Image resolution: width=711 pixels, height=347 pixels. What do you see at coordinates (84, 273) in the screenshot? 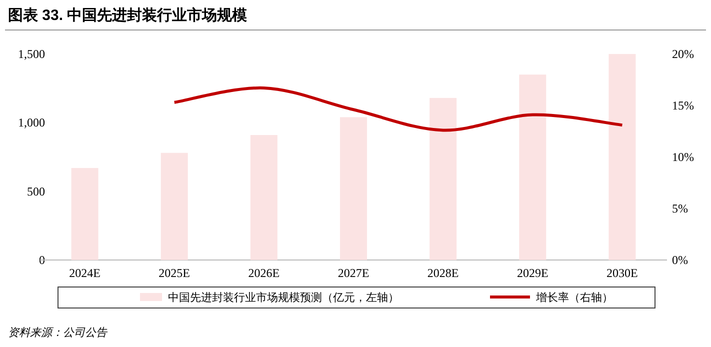
I see `x-tick-label: 2024E` at bounding box center [84, 273].